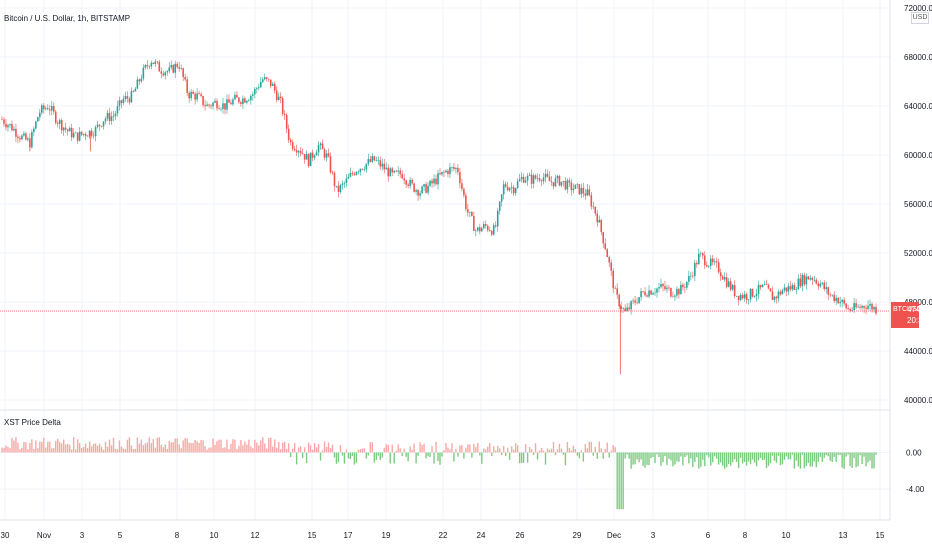  I want to click on chart-title: Bitcoin / U.S. Dollar, 1h, BITSTAMP, so click(67, 18).